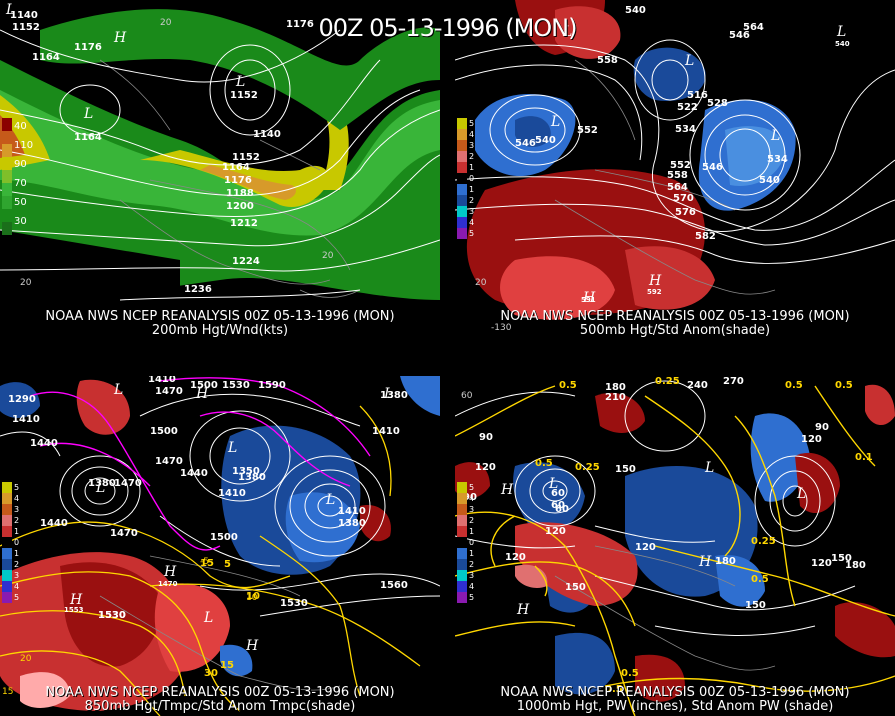 The height and width of the screenshot is (716, 895). Describe the element at coordinates (585, 663) in the screenshot. I see `neg-anom-south` at that location.